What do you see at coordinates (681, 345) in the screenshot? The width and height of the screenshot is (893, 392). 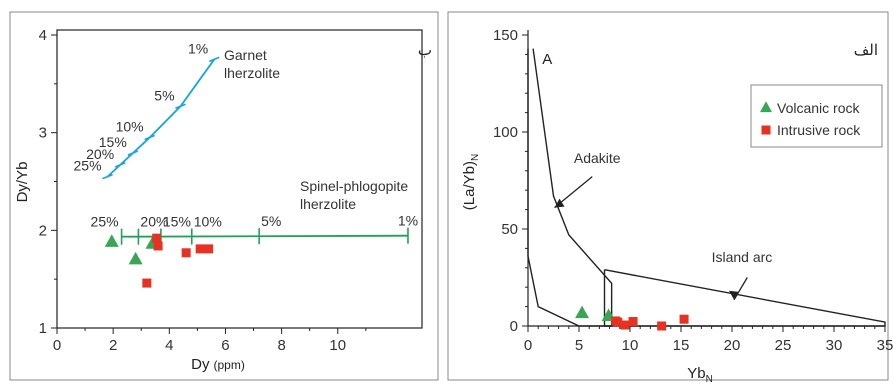 I see `right-x-tick-label: 15` at bounding box center [681, 345].